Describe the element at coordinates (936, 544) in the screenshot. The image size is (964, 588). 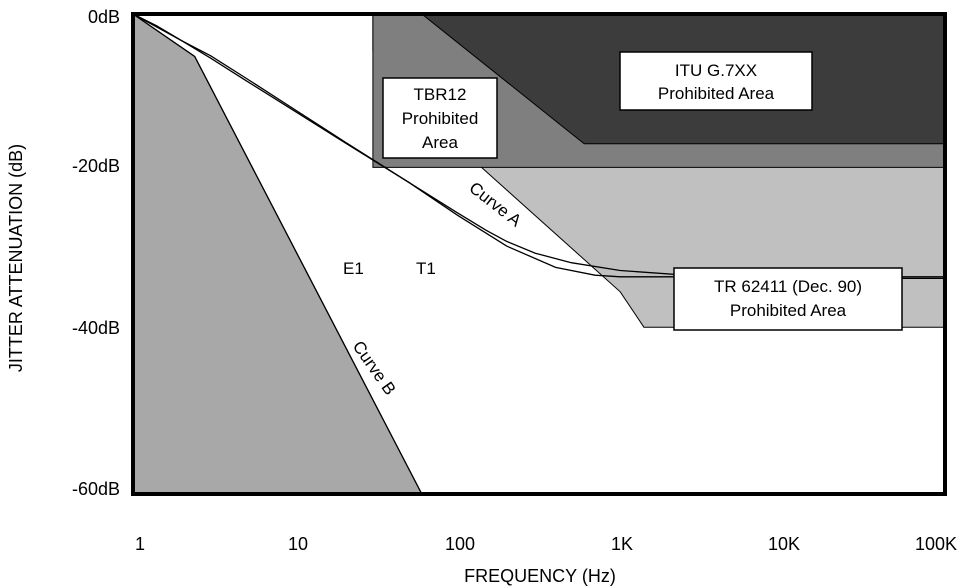
I see `x-tick-label: 100K` at that location.